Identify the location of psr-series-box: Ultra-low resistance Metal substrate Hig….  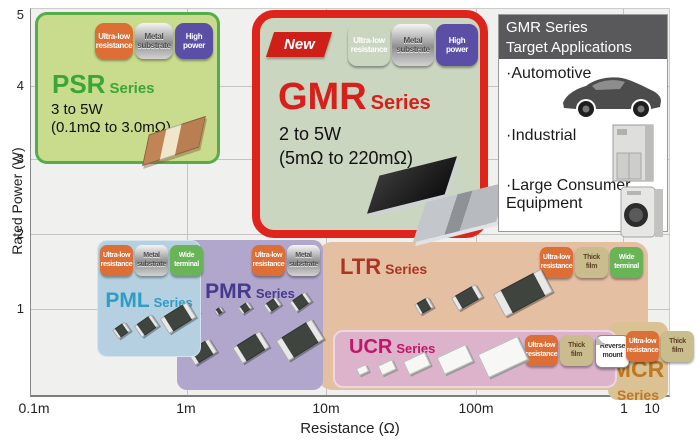
(127, 89).